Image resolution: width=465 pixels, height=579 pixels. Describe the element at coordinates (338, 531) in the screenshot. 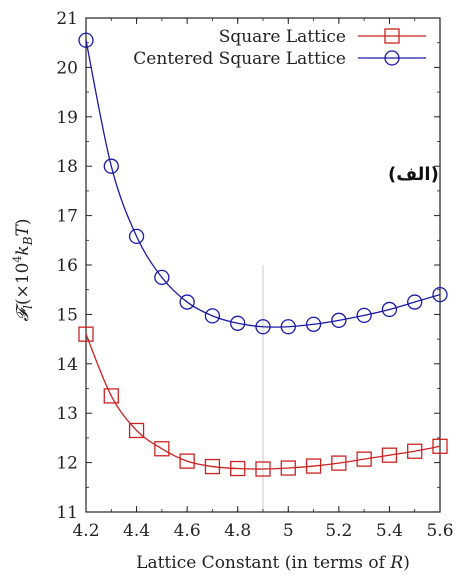

I see `x-tick-label: 5.2` at that location.